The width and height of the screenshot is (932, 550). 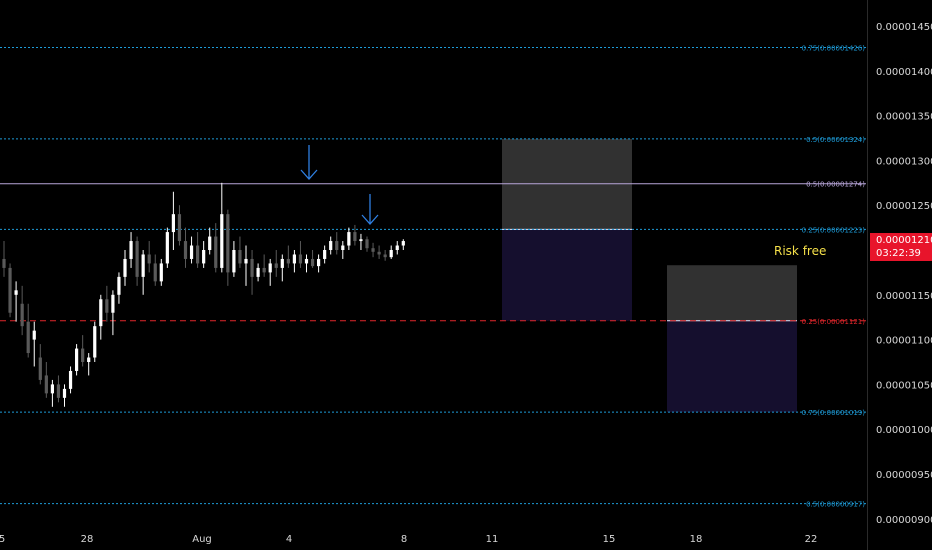 I want to click on risk-free-label: Risk free, so click(x=800, y=251).